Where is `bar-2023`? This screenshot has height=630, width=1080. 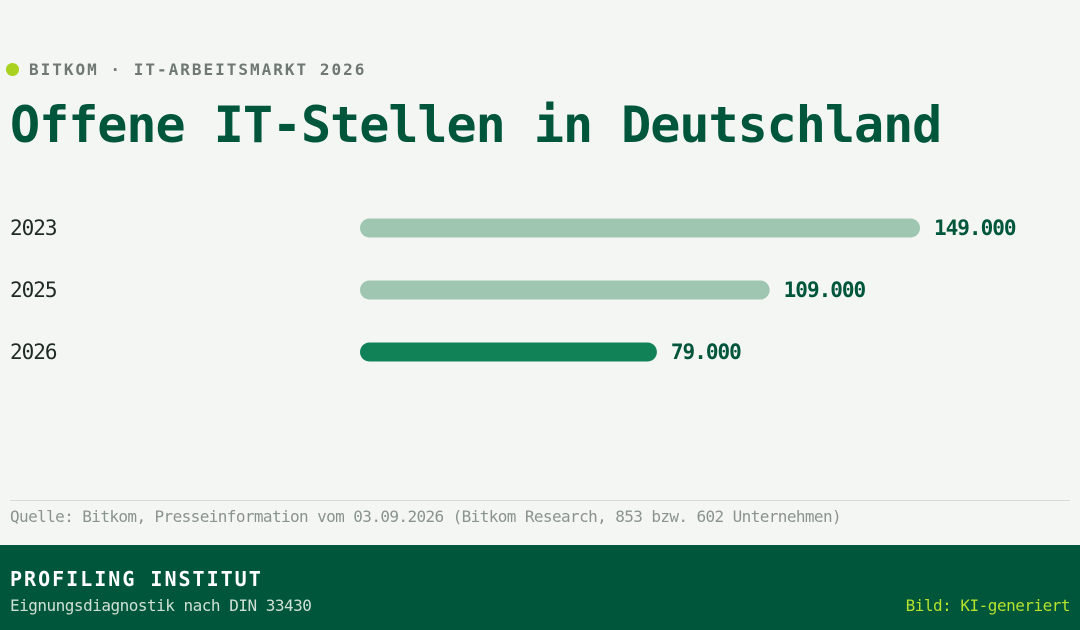 bar-2023 is located at coordinates (640, 228).